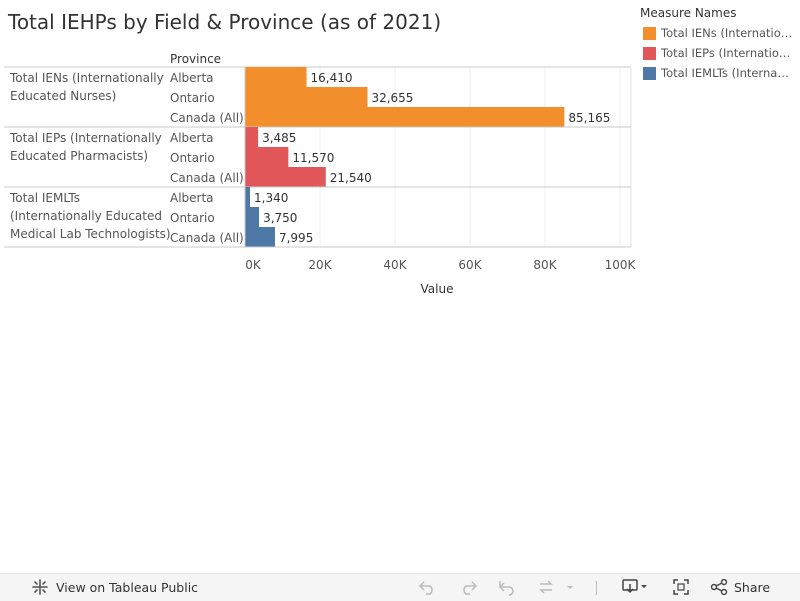 The height and width of the screenshot is (601, 800). I want to click on pause-dropdown-icon, so click(570, 587).